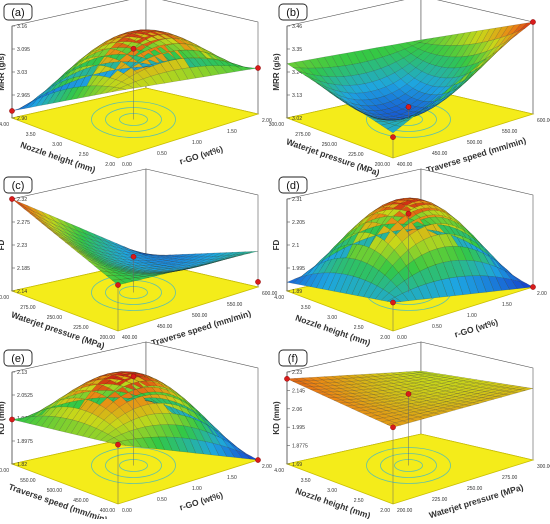 This screenshot has height=524, width=550. I want to click on z-tick-label: 2.1, so click(295, 246).